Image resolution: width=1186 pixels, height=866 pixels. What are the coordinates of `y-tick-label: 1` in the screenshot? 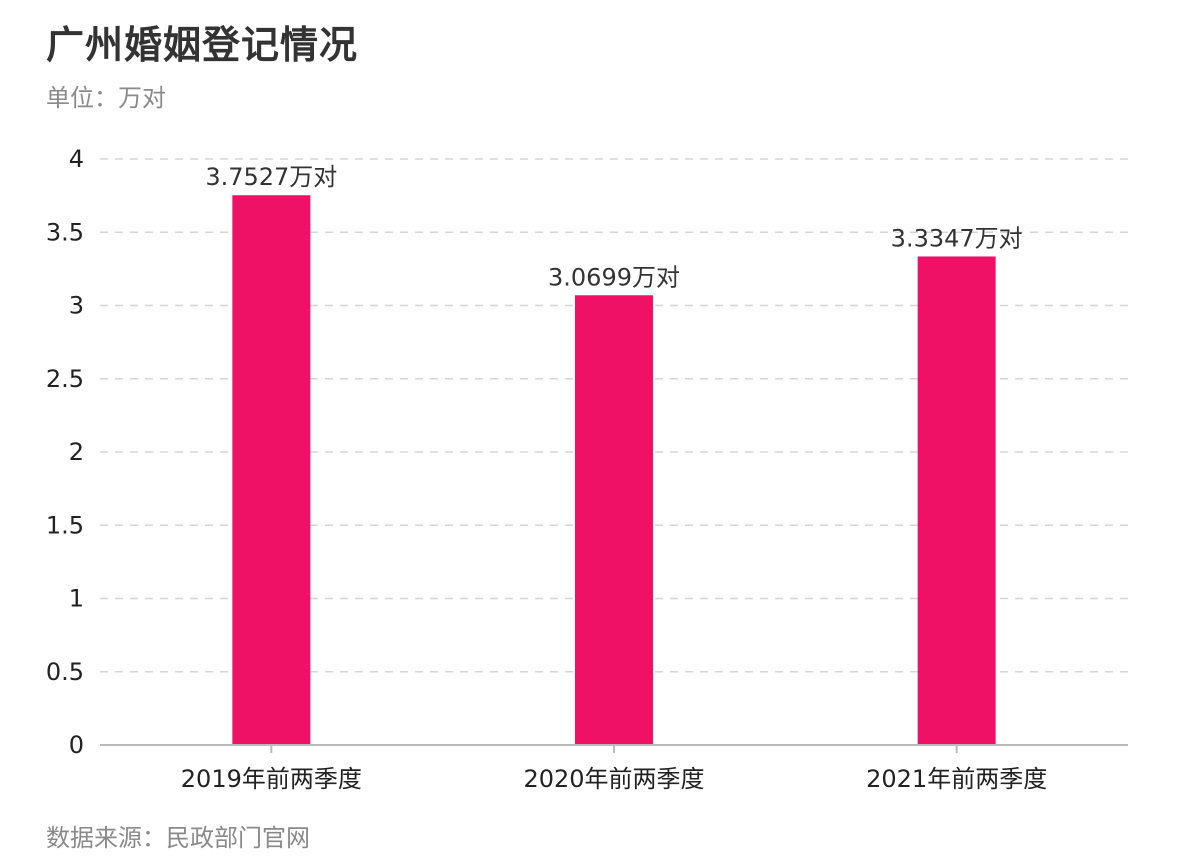 It's located at (76, 599).